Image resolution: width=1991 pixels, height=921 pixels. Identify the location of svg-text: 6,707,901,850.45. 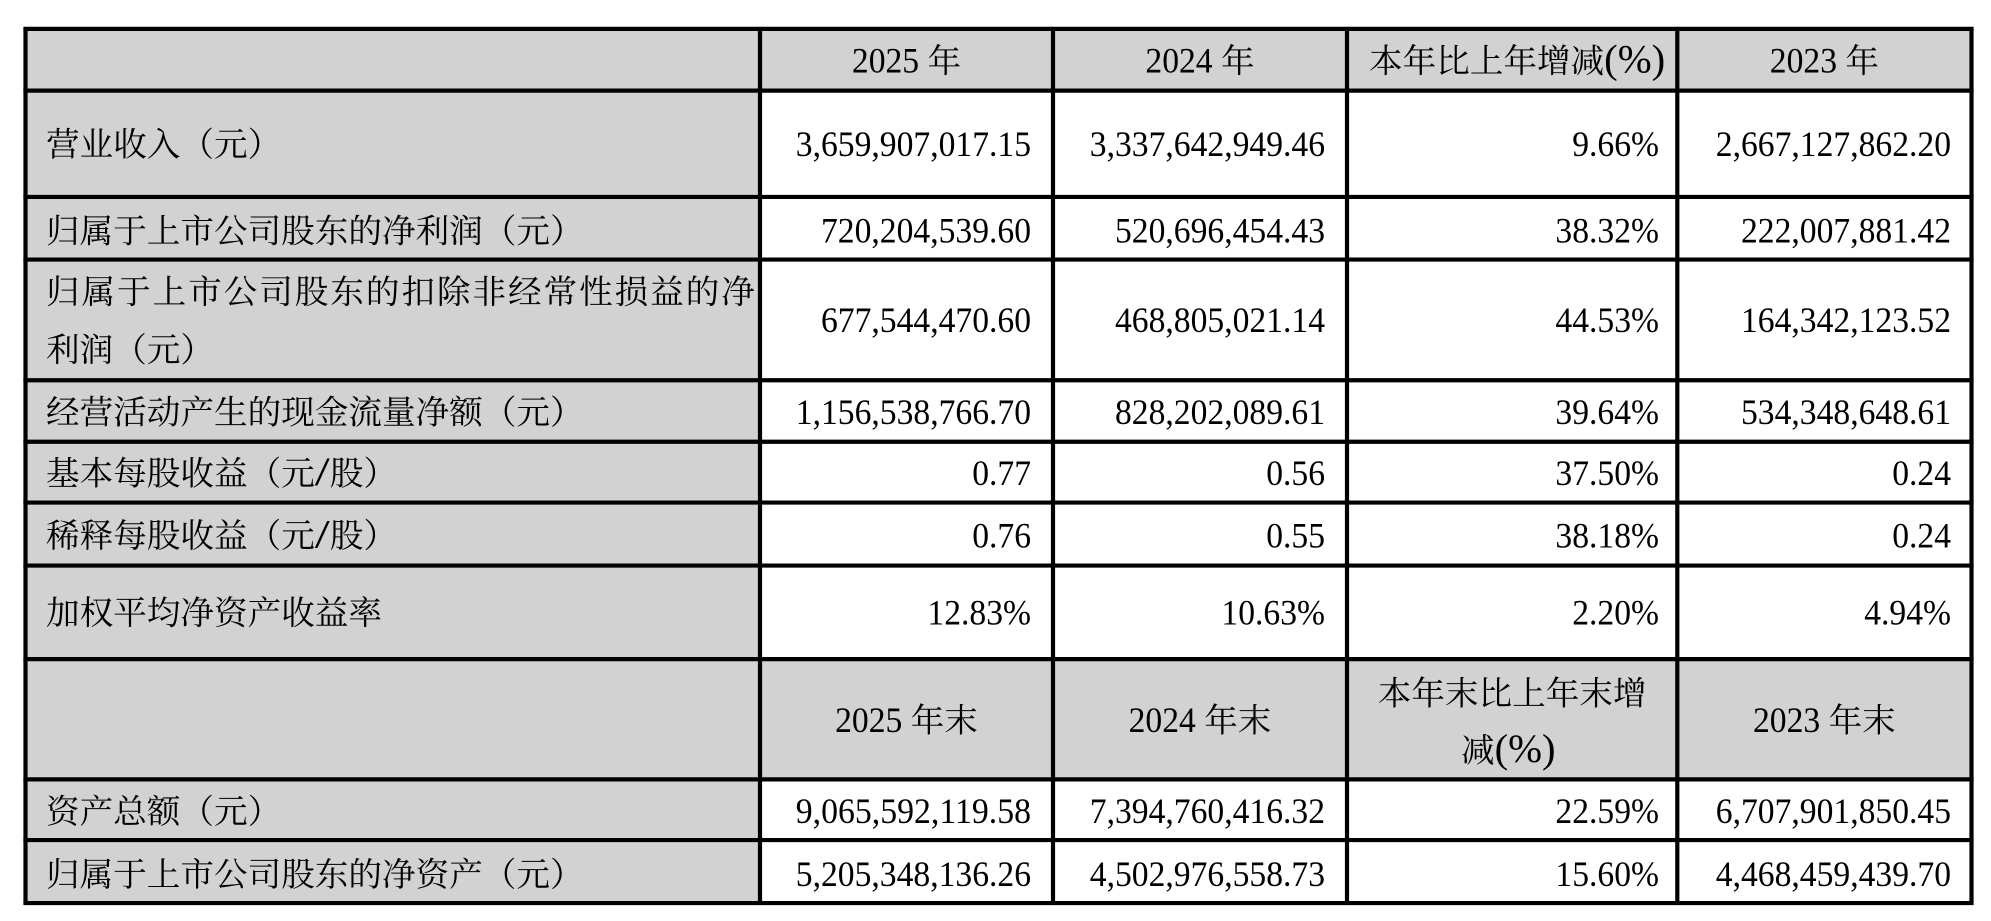
(1833, 811).